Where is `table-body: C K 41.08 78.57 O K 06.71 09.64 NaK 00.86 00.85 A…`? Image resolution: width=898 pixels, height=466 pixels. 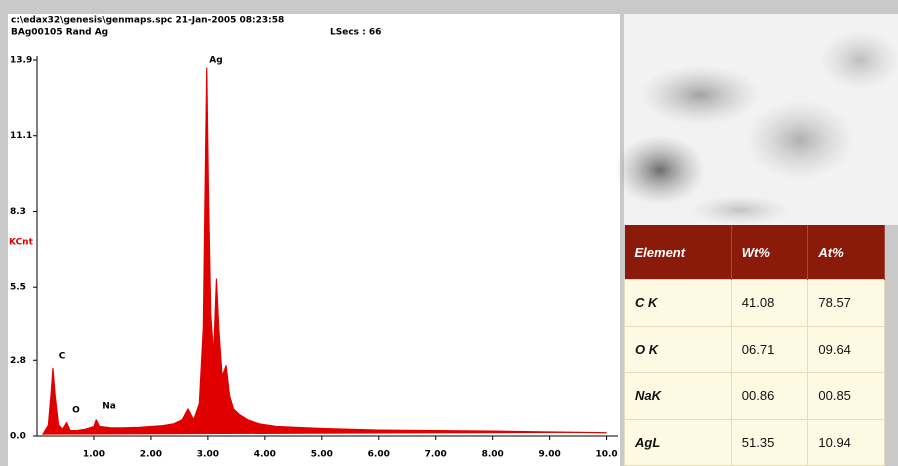 table-body: C K 41.08 78.57 O K 06.71 09.64 NaK 00.86 00.85 A… is located at coordinates (754, 372).